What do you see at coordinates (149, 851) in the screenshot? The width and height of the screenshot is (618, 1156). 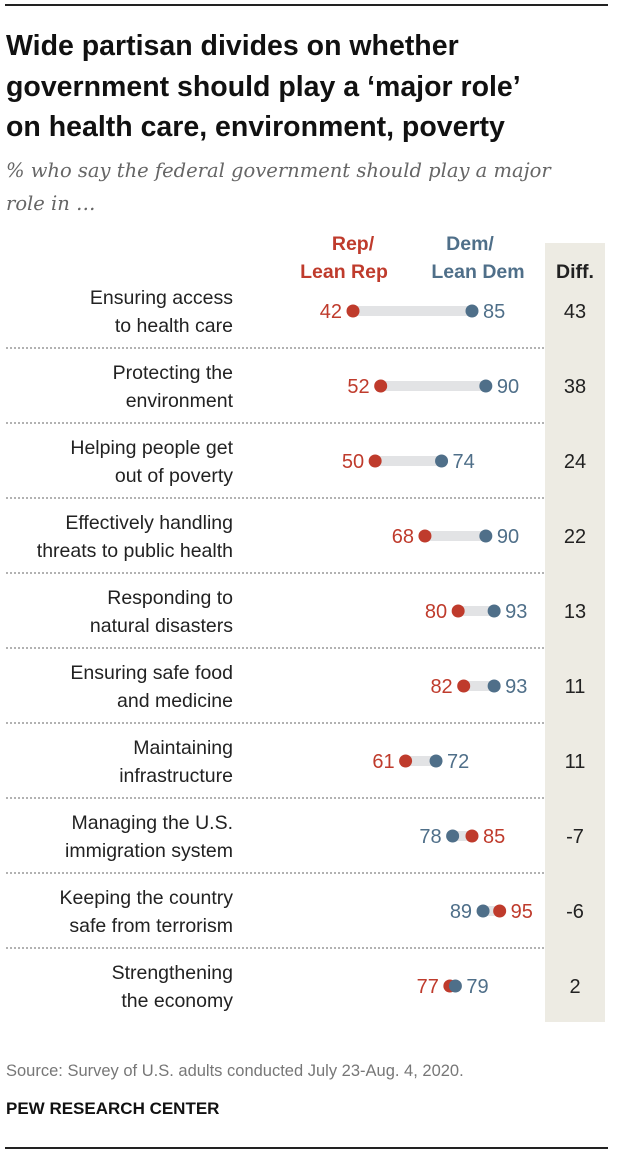 I see `category-label-line-2: immigration system` at bounding box center [149, 851].